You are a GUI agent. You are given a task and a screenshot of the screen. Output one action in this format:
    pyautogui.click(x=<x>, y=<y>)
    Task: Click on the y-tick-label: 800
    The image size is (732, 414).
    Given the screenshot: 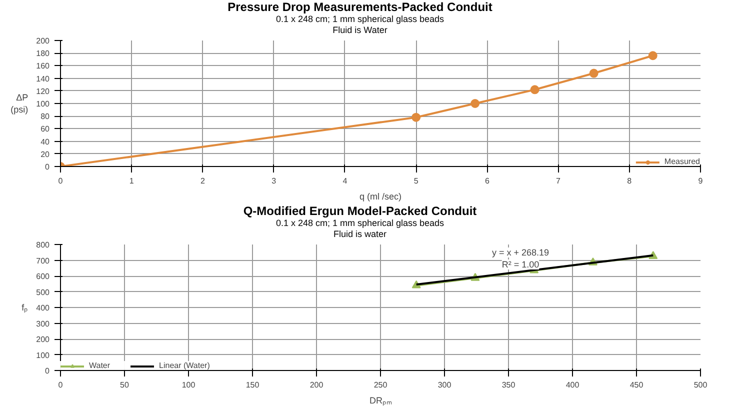 What is the action you would take?
    pyautogui.click(x=43, y=245)
    